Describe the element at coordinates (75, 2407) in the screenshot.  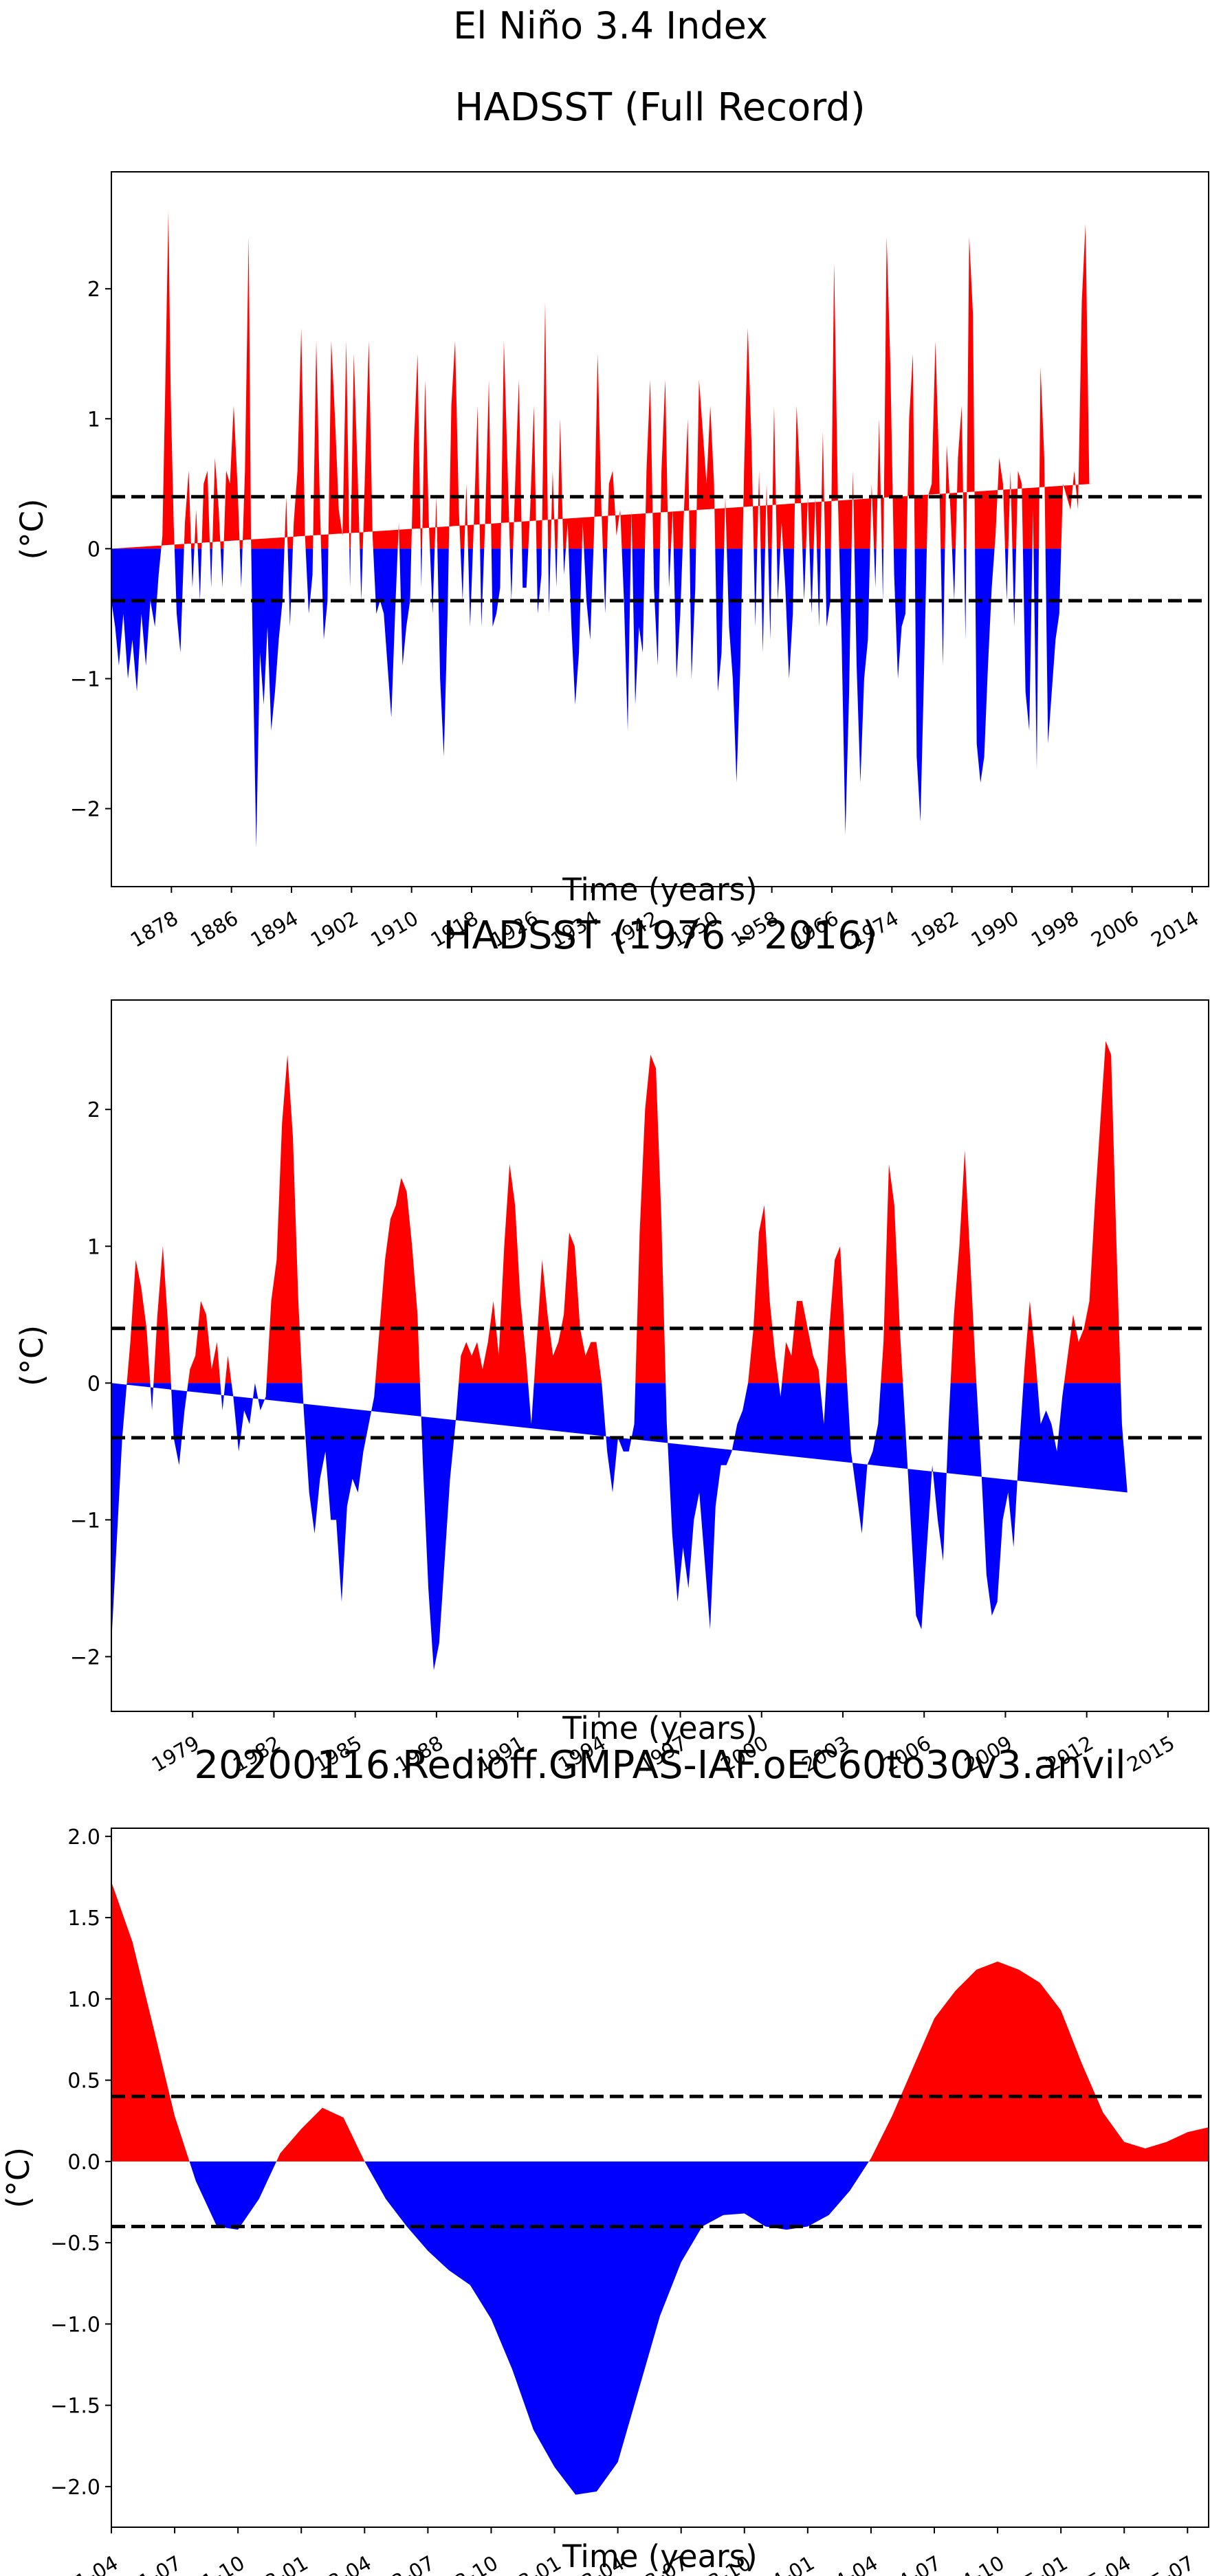
I see `y-tick-label: −1.5` at that location.